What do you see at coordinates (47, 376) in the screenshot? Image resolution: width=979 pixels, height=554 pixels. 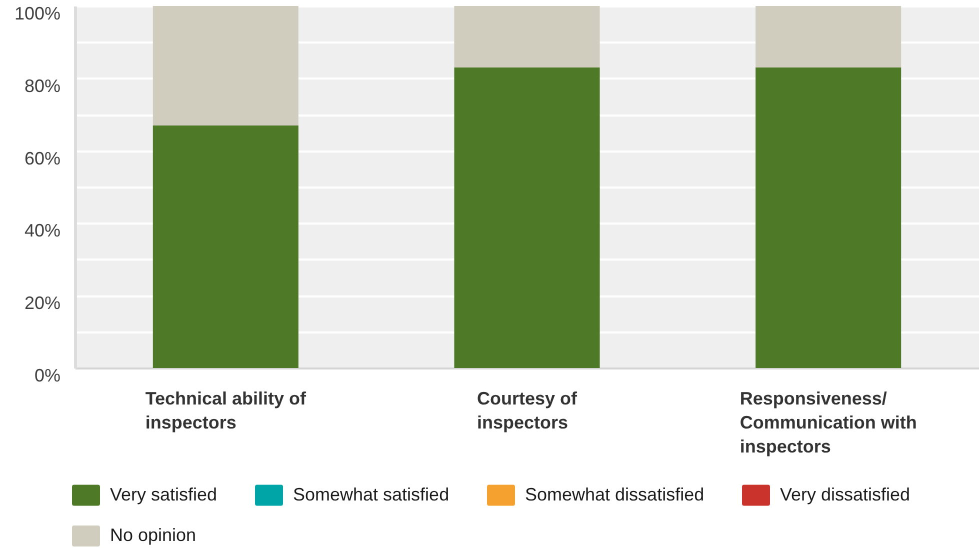 I see `y-tick-label: 0%` at bounding box center [47, 376].